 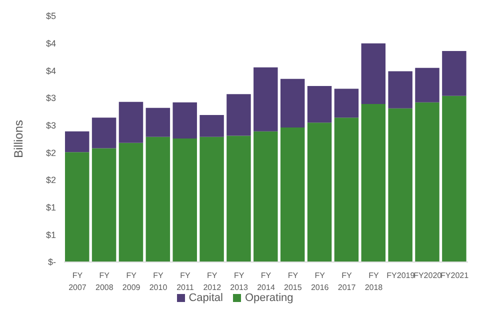 What do you see at coordinates (131, 281) in the screenshot?
I see `x-tick-label: FY 2009` at bounding box center [131, 281].